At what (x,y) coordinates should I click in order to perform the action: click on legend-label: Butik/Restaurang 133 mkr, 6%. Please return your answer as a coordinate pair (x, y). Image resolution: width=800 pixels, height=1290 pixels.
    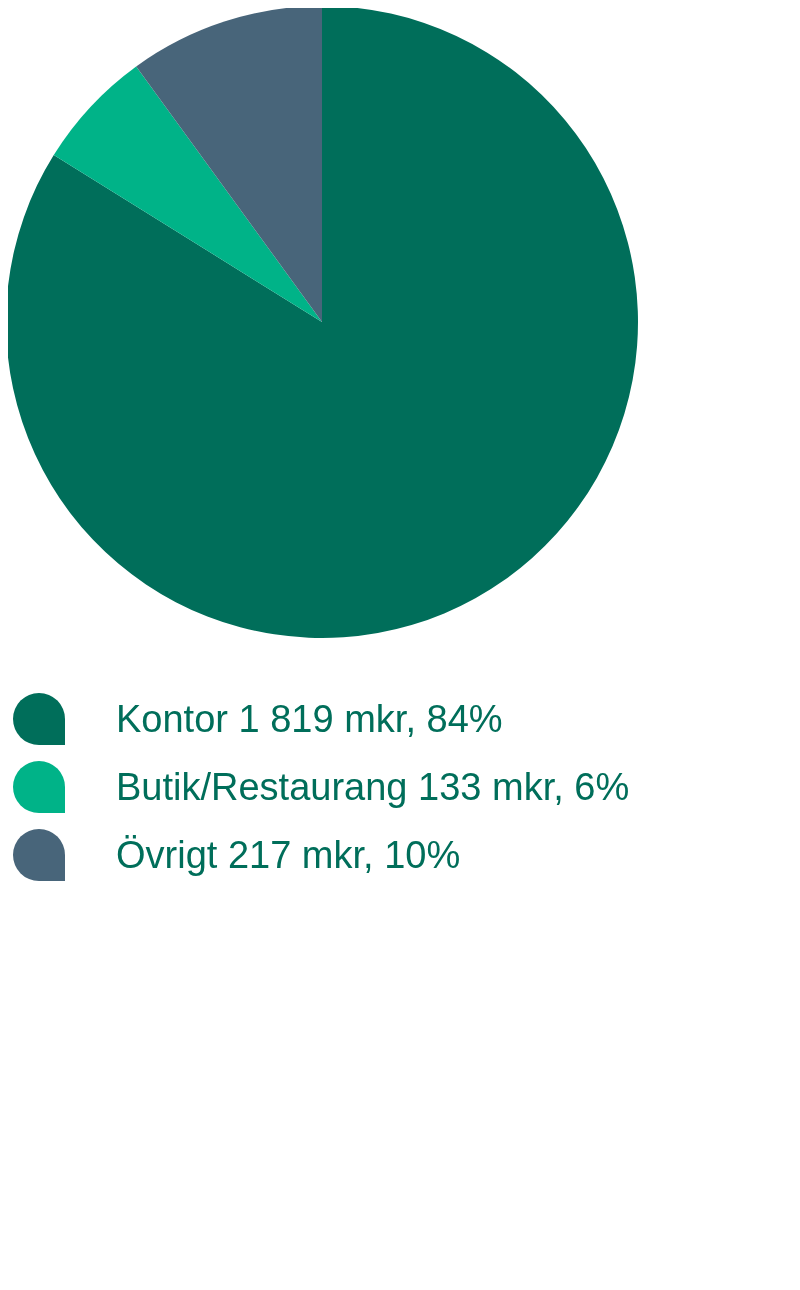
    Looking at the image, I should click on (373, 787).